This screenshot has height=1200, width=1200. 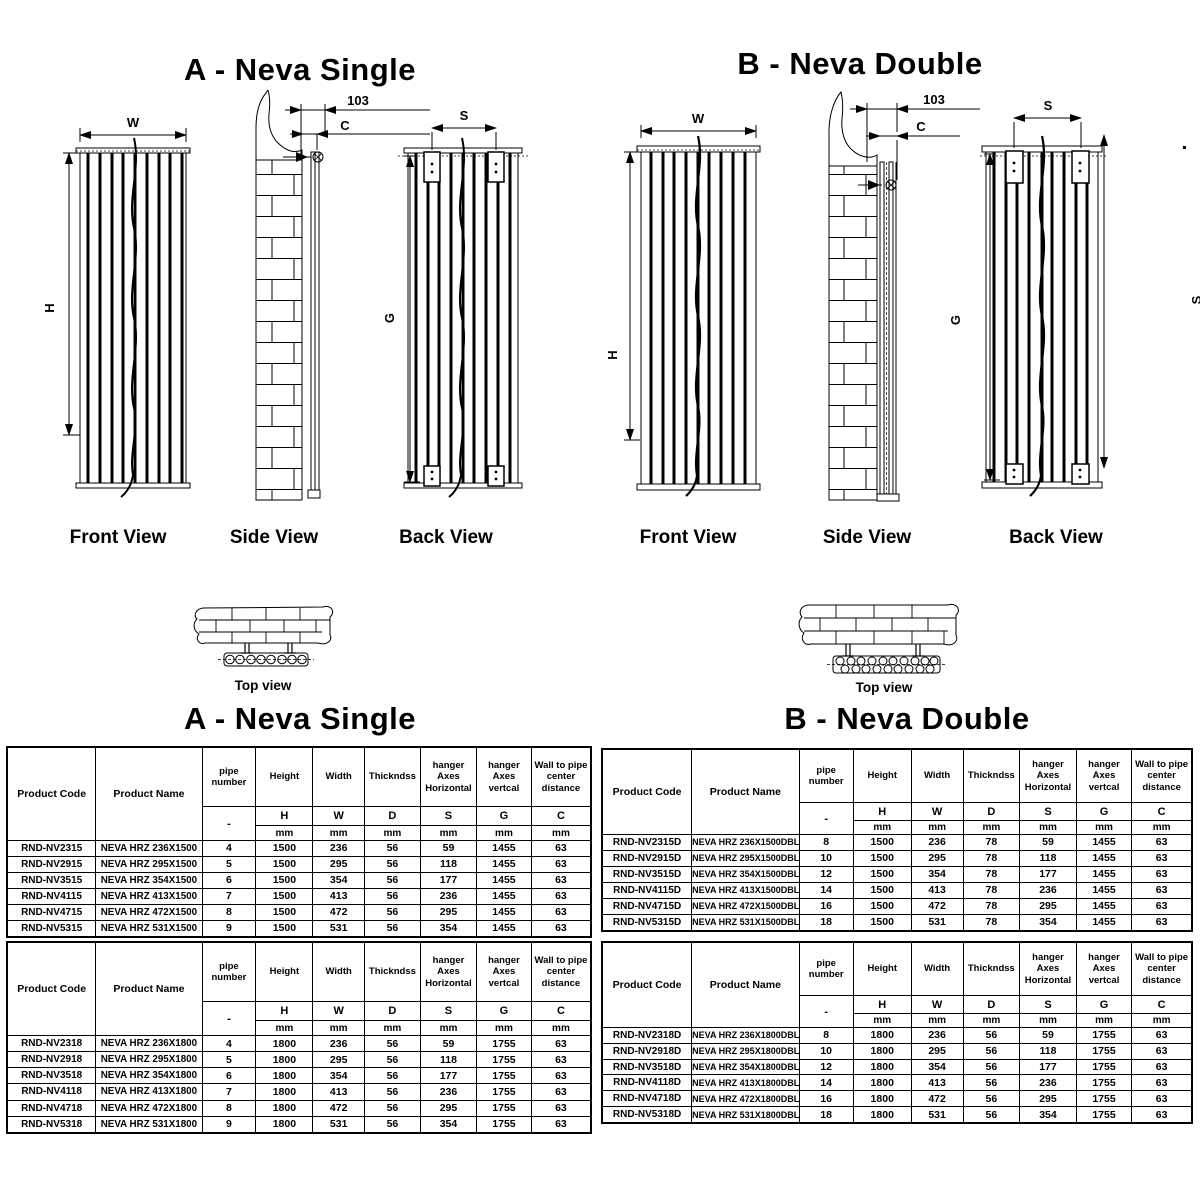 I want to click on table-cell: NEVA HRZ 354X1500DBL, so click(x=745, y=874).